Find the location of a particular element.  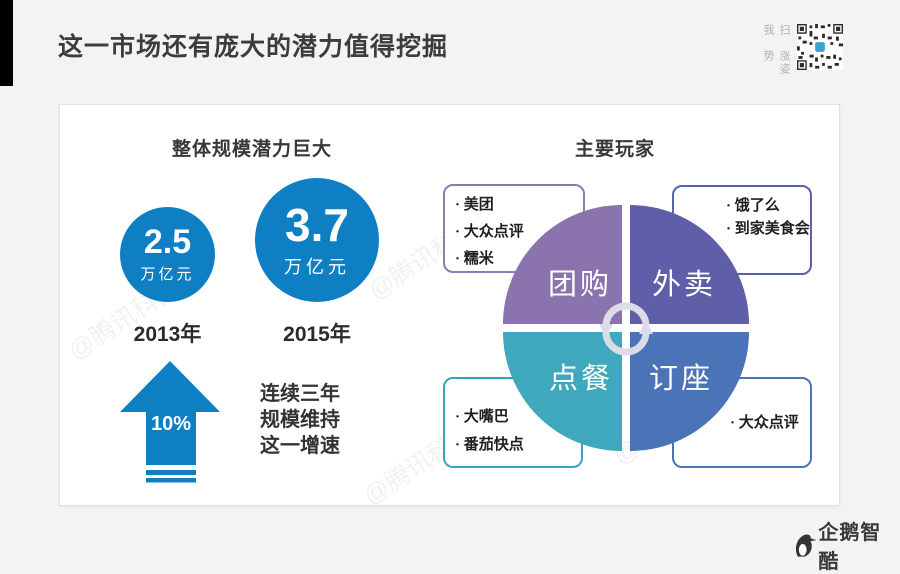

player-item: 美团 is located at coordinates (519, 205).